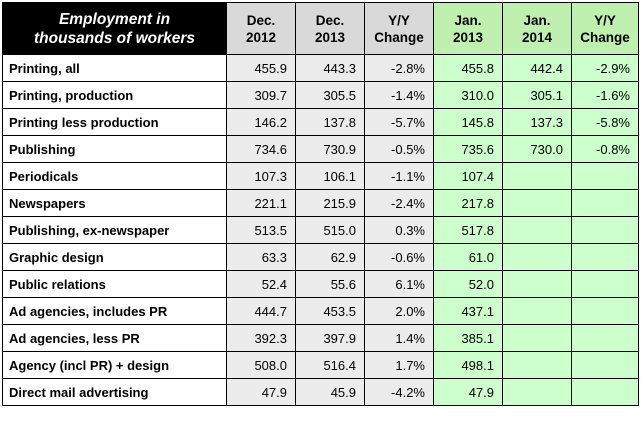  I want to click on table-cell: 217.8, so click(468, 203).